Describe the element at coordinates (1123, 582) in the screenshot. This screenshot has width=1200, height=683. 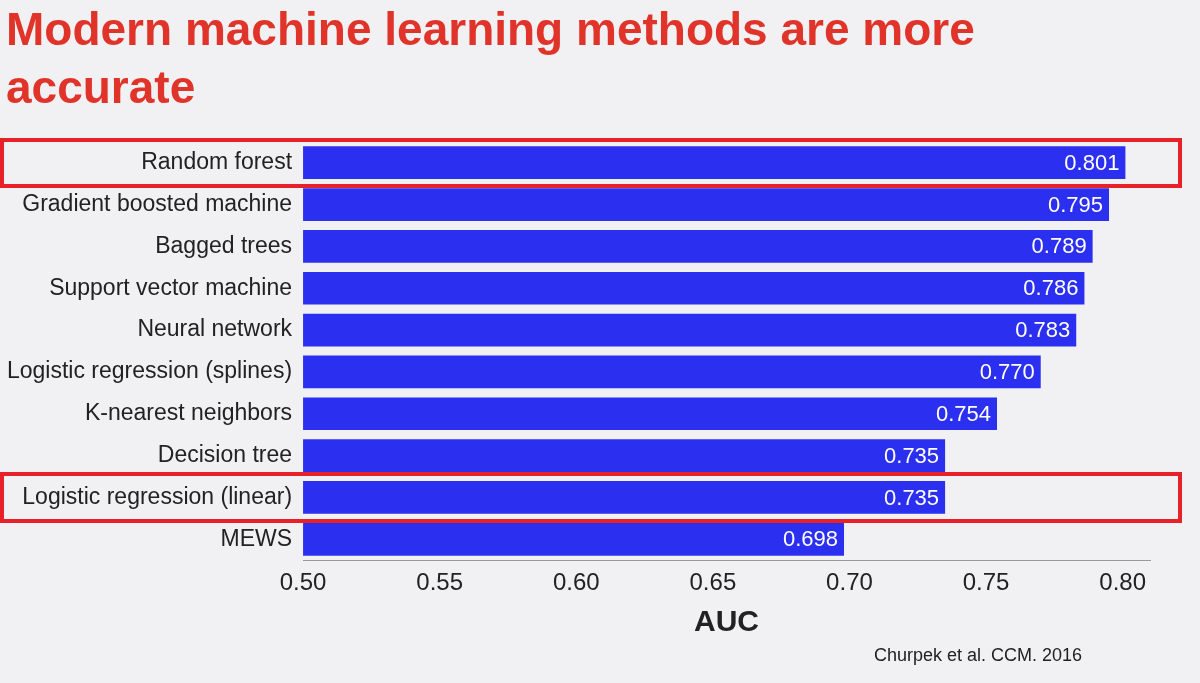
I see `x-tick-label: 0.80` at that location.